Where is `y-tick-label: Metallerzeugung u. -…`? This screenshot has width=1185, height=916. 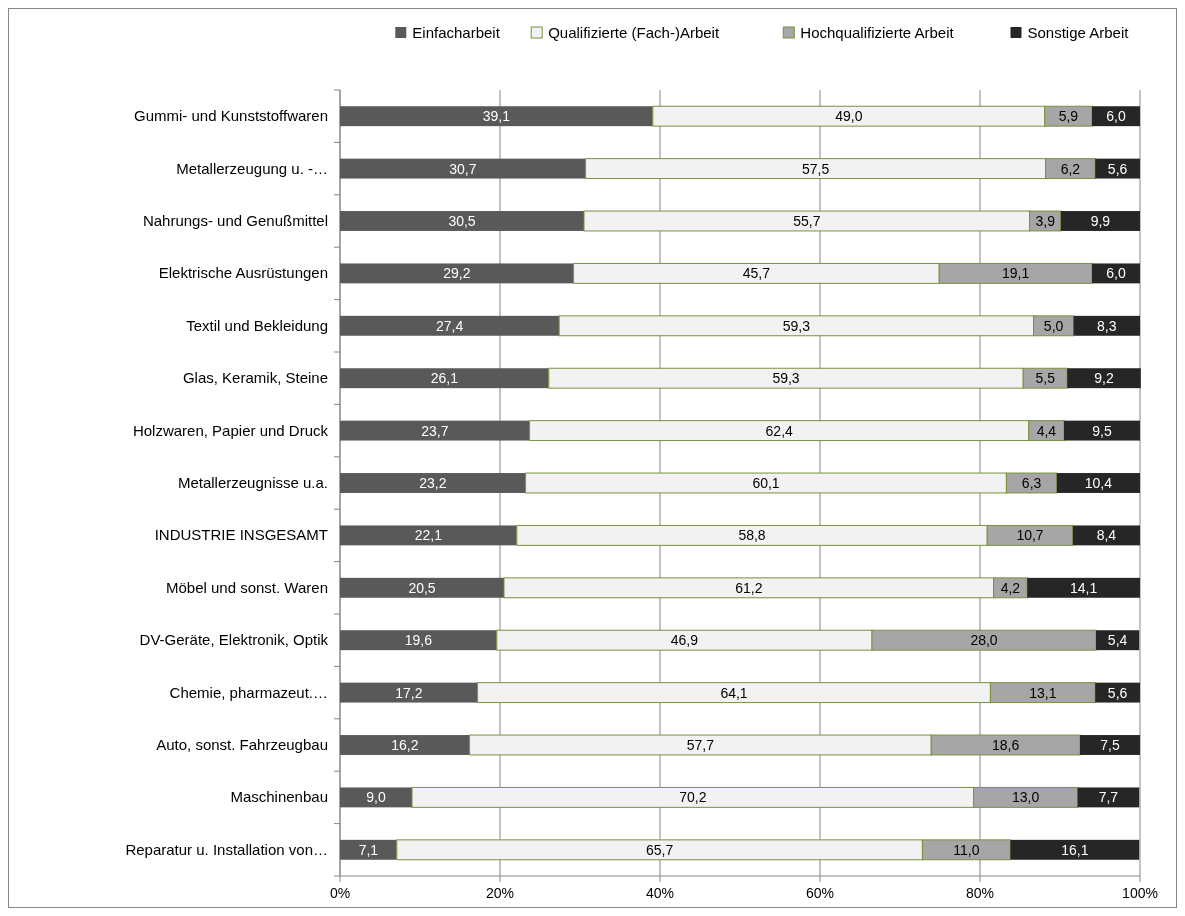 y-tick-label: Metallerzeugung u. -… is located at coordinates (252, 168).